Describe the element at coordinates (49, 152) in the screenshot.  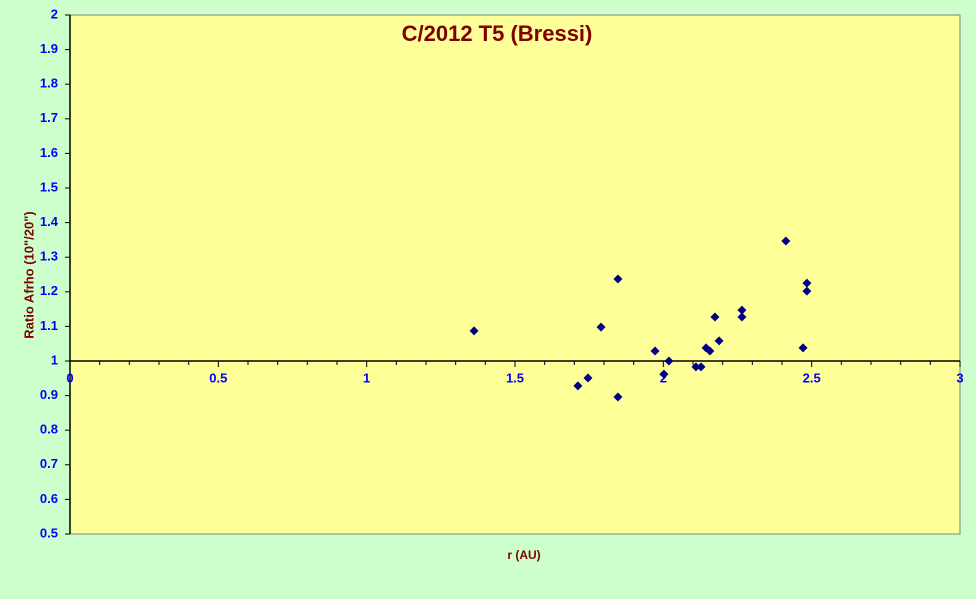
I see `y-tick-label: 1.6` at that location.